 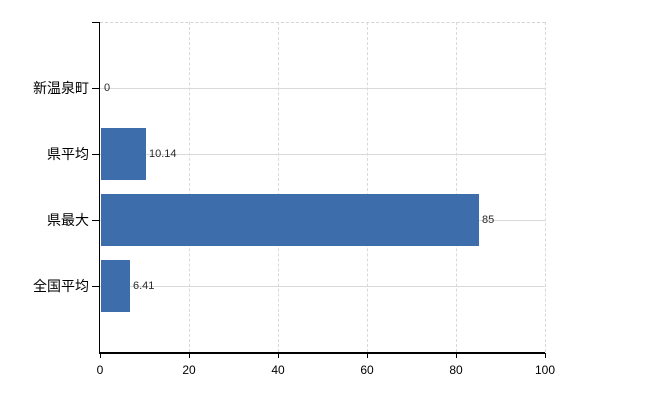 What do you see at coordinates (367, 370) in the screenshot?
I see `x-tick-label: 60` at bounding box center [367, 370].